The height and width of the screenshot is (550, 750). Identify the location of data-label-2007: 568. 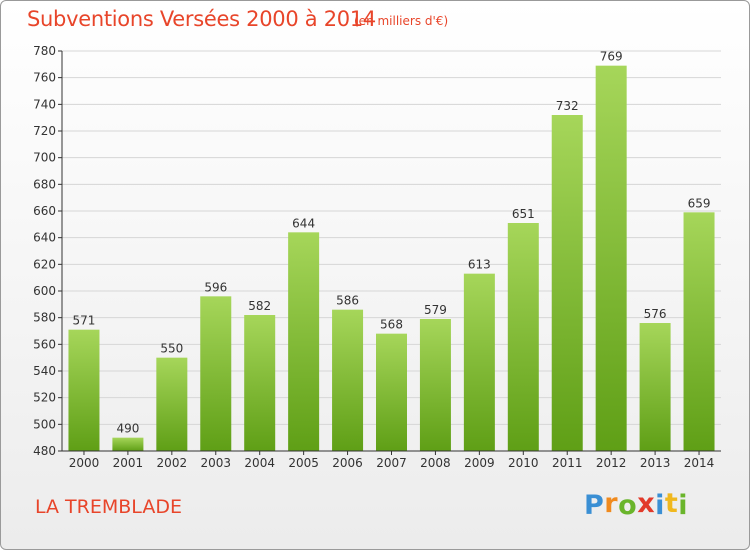
(391, 325).